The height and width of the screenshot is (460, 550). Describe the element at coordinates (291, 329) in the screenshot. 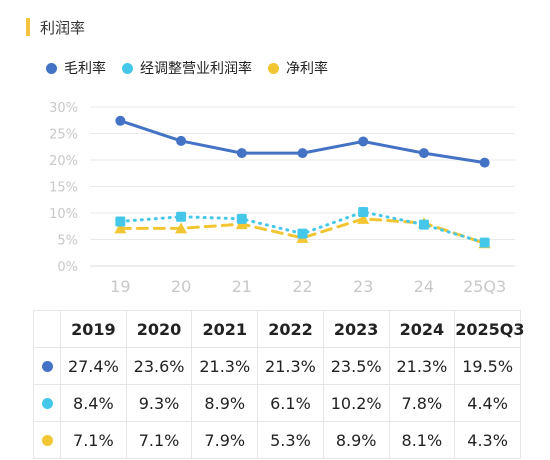

I see `table-header-cell: 2022` at that location.